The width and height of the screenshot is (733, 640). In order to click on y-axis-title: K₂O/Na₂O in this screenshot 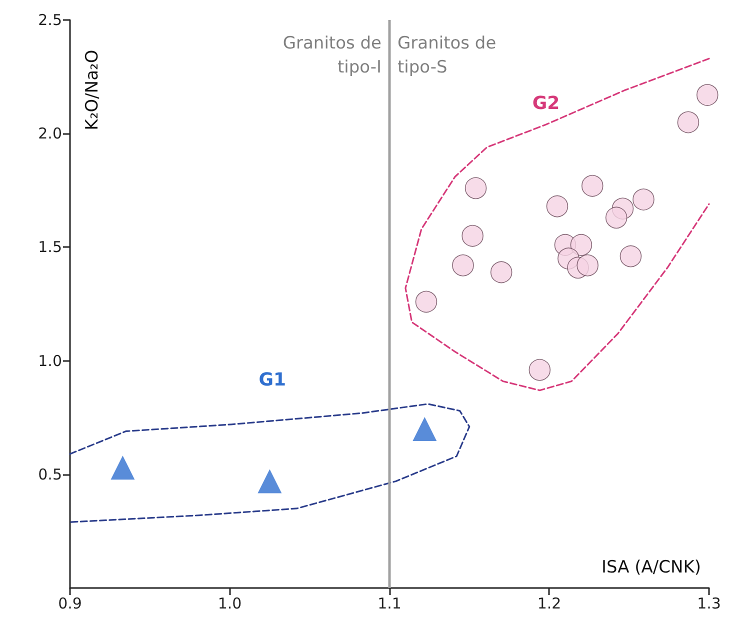, I will do `click(92, 90)`.